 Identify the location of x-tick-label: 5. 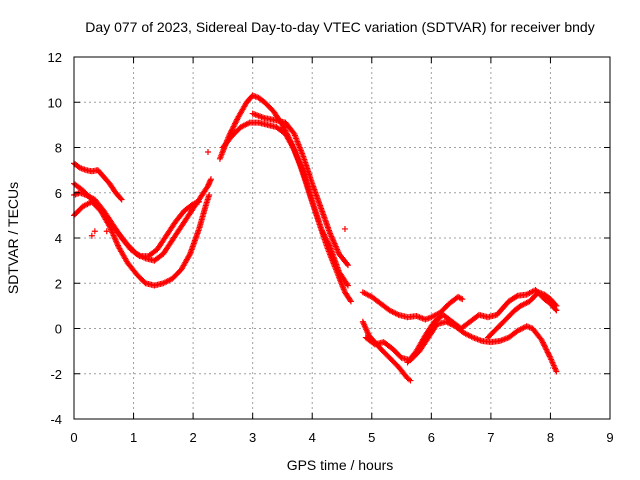
(371, 437).